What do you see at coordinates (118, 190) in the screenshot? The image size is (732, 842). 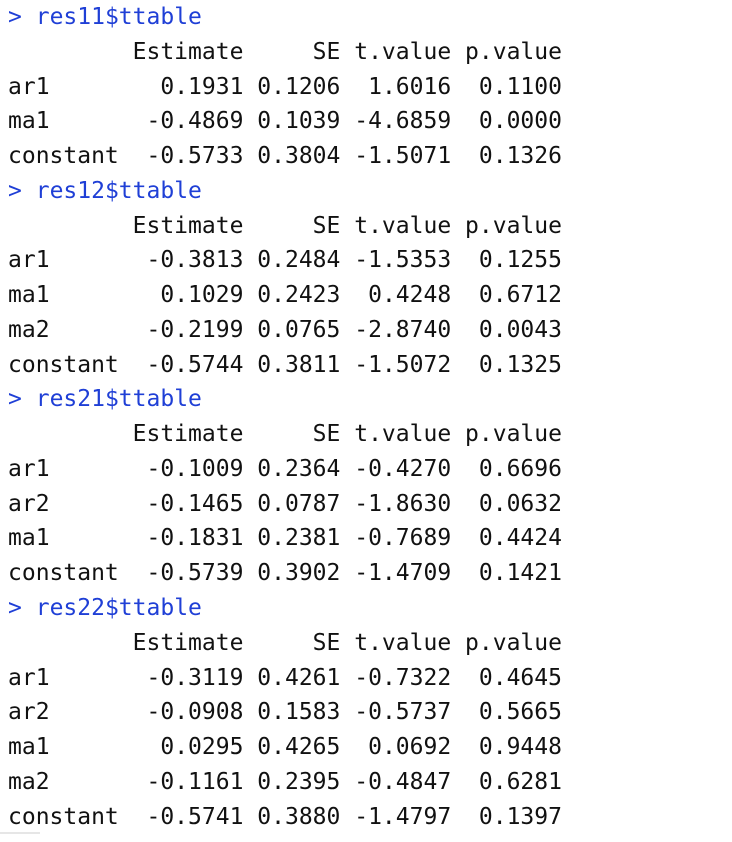 I see `command-text: res12$ttable` at bounding box center [118, 190].